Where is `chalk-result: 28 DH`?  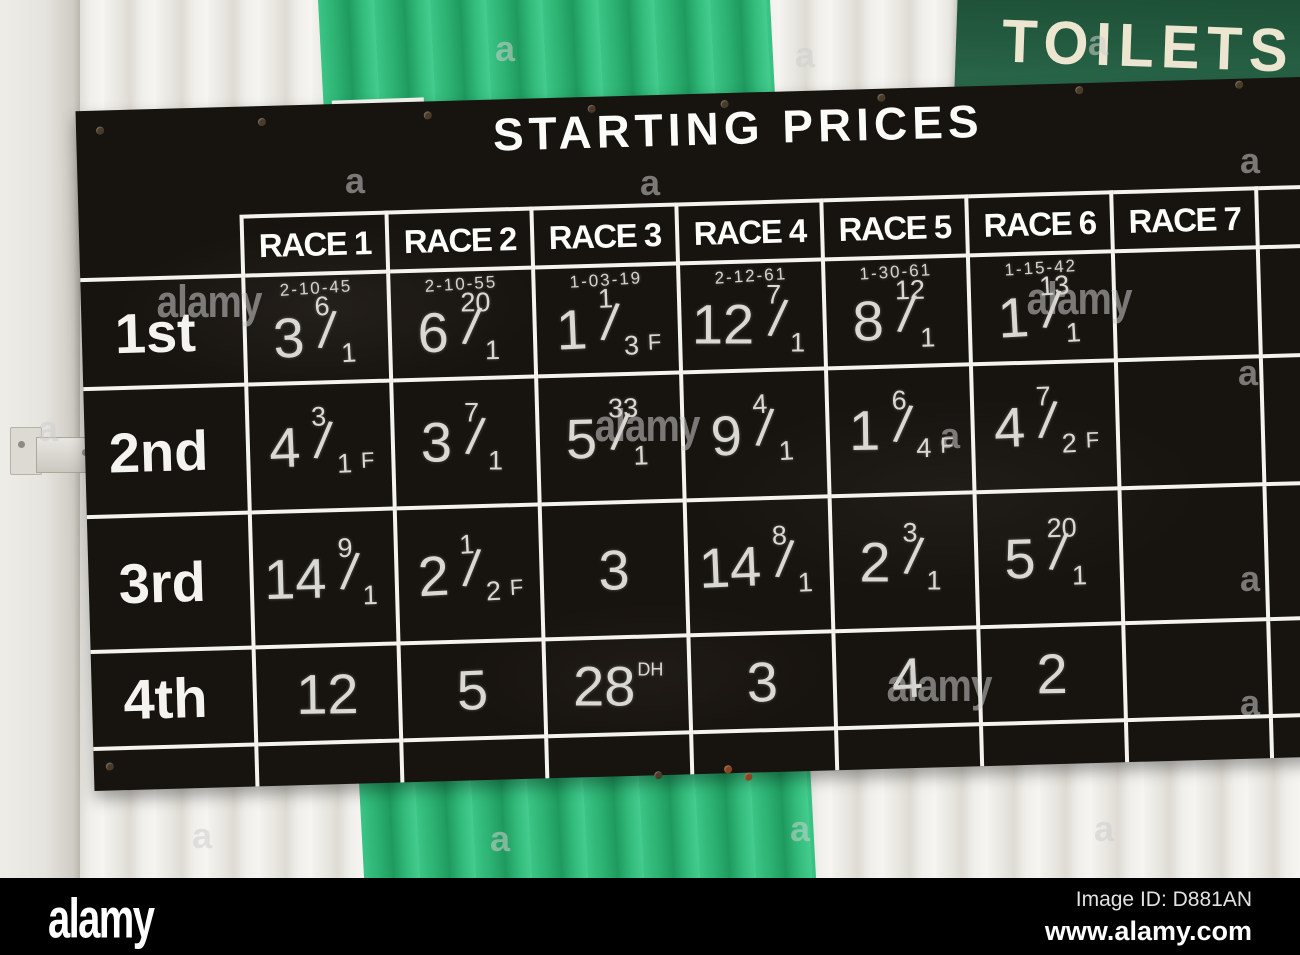 chalk-result: 28 DH is located at coordinates (617, 685).